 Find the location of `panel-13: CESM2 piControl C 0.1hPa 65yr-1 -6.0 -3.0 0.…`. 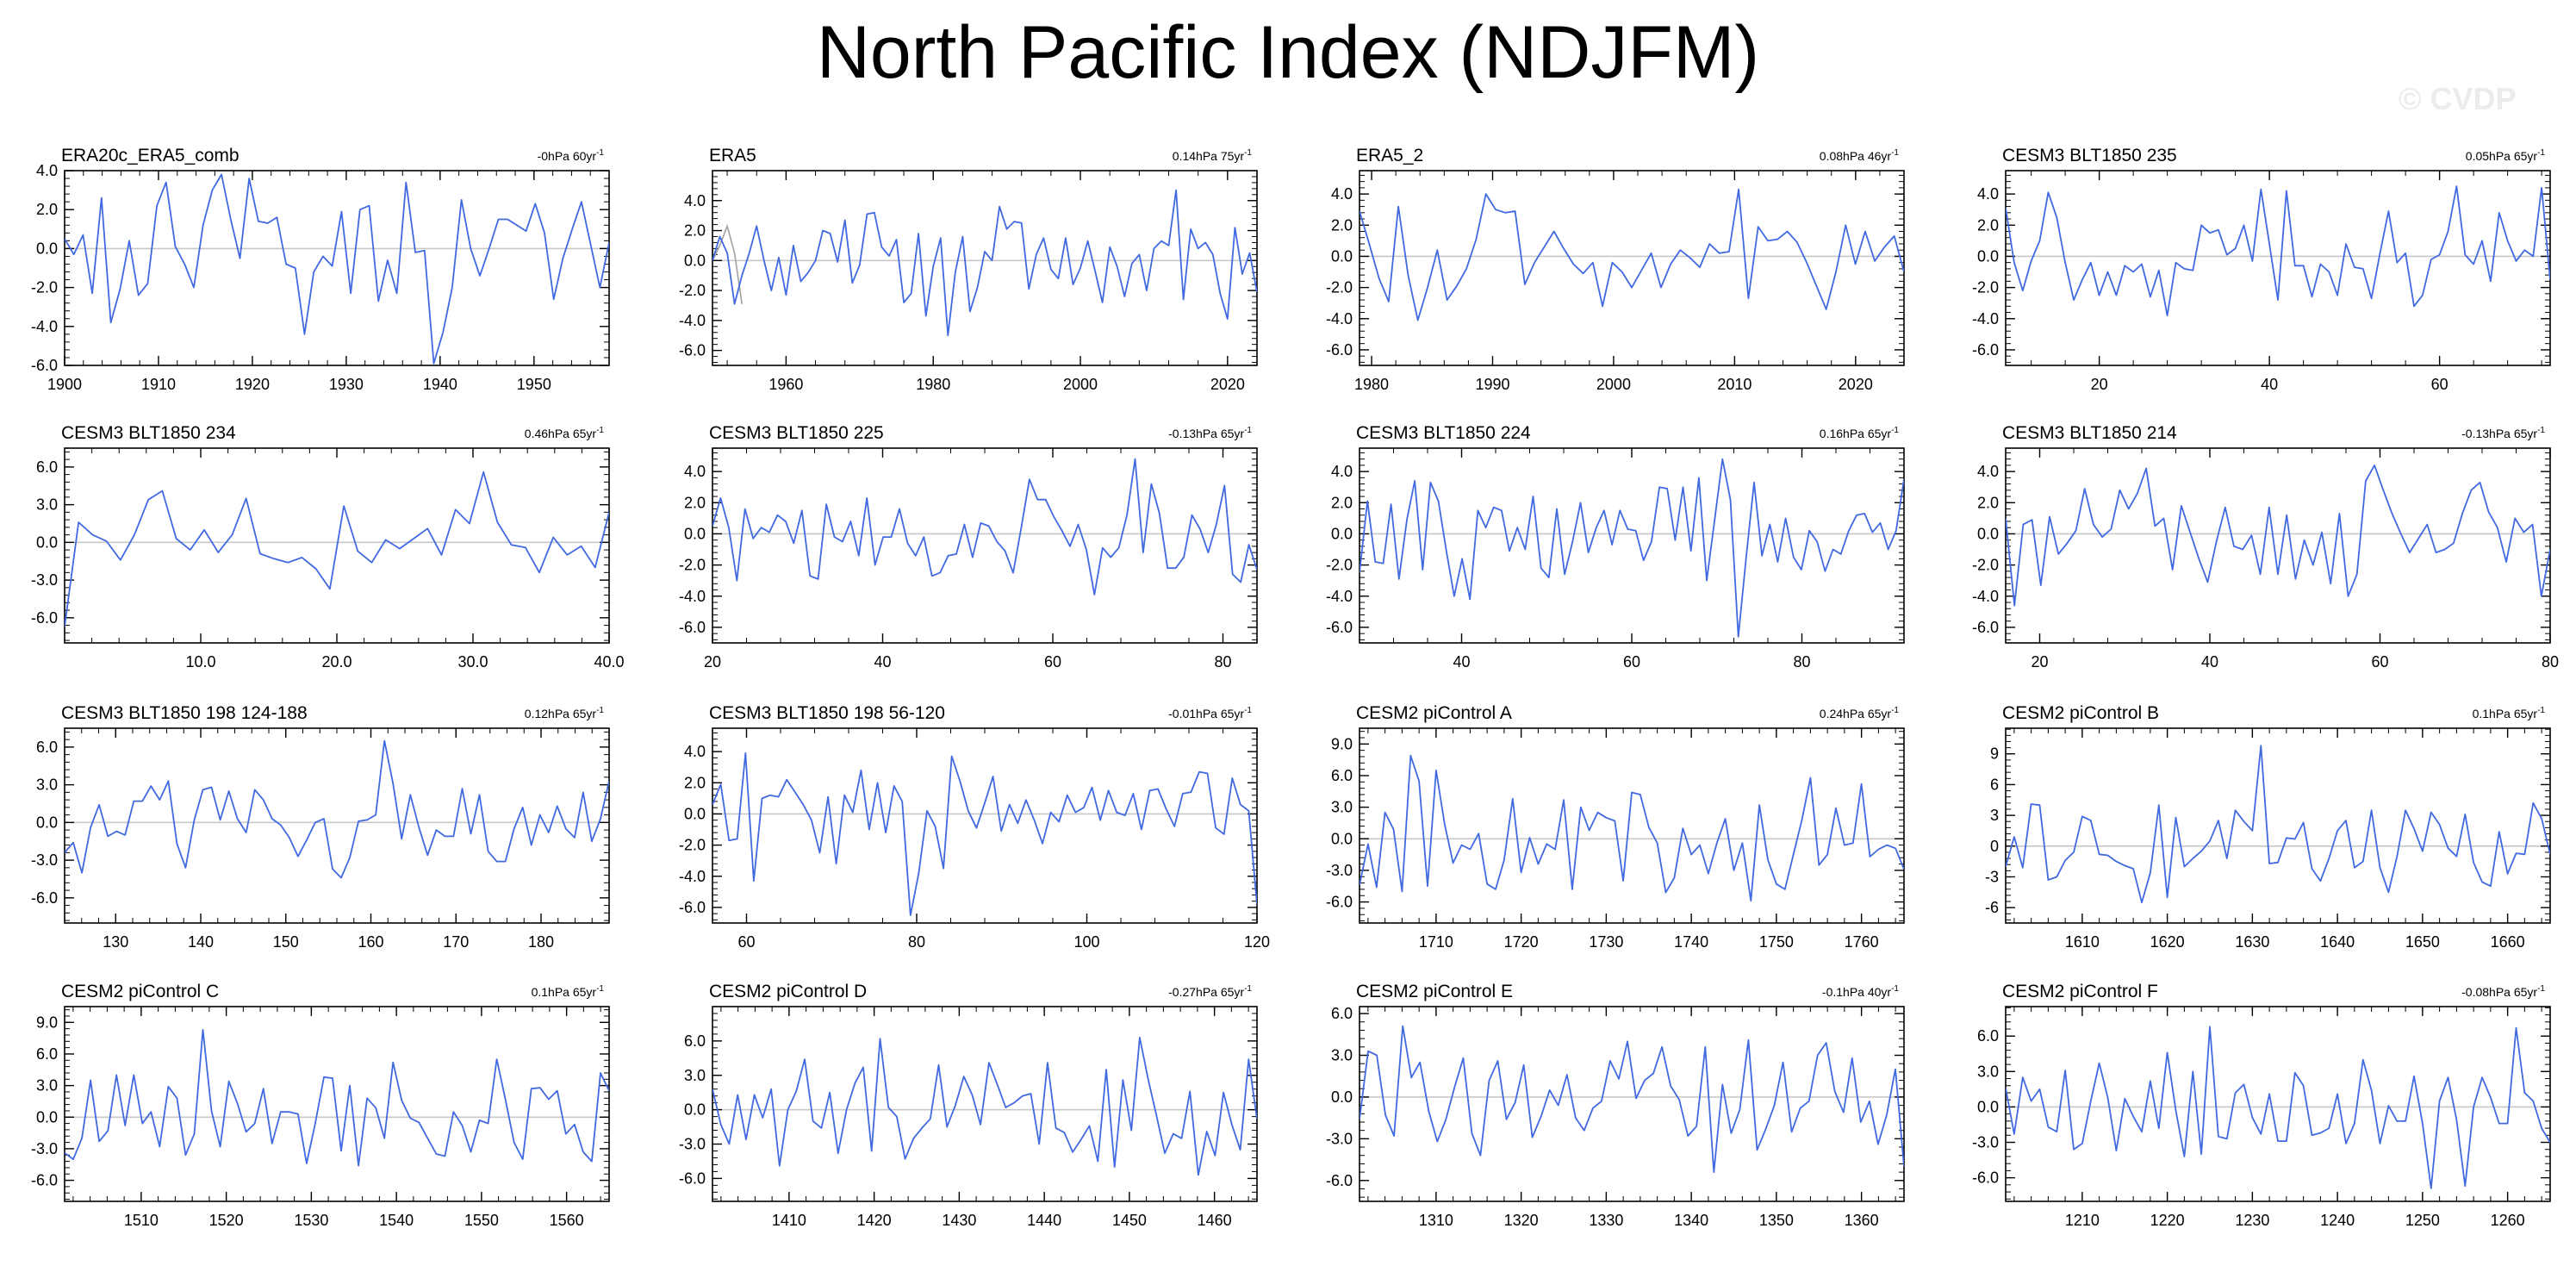

panel-13: CESM2 piControl C 0.1hPa 65yr-1 -6.0 -3.0 0.… is located at coordinates (321, 1105).